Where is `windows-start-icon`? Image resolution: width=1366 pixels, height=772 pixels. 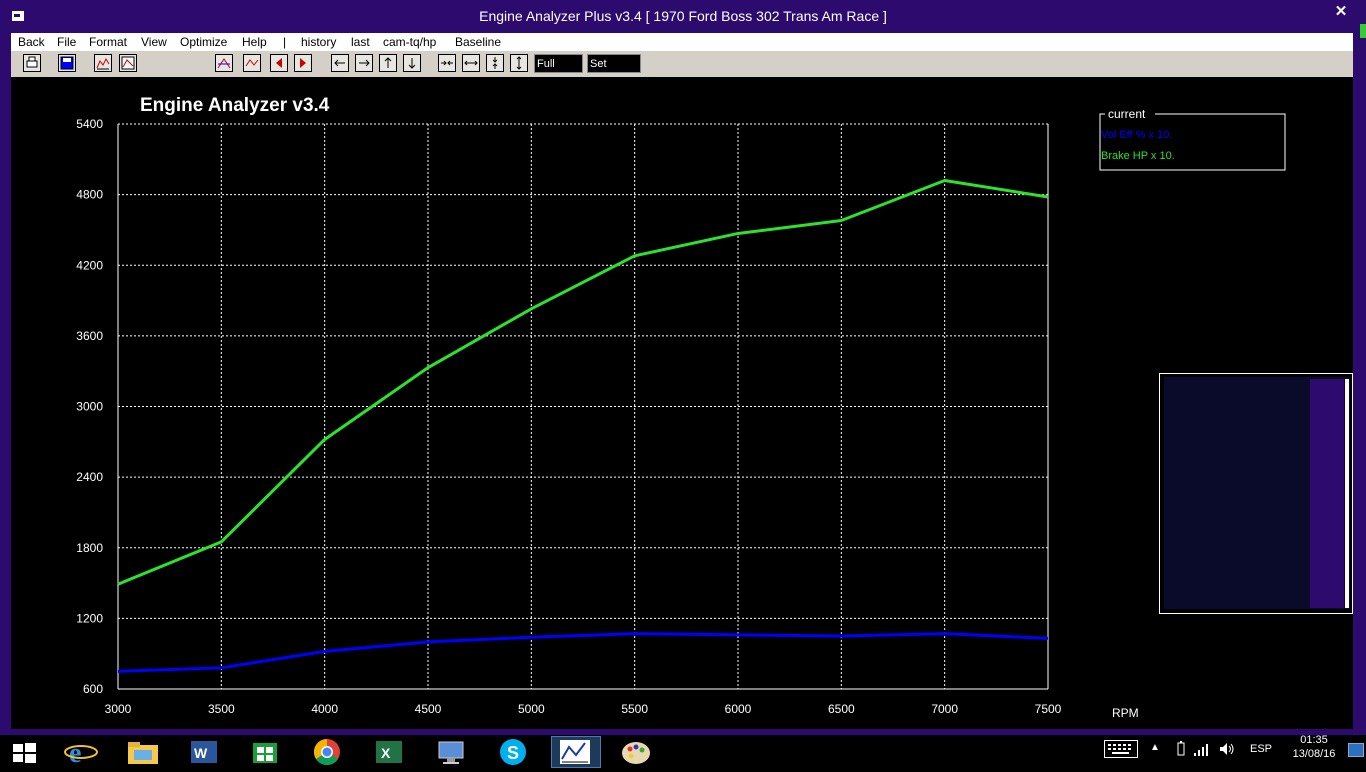 windows-start-icon is located at coordinates (24, 752).